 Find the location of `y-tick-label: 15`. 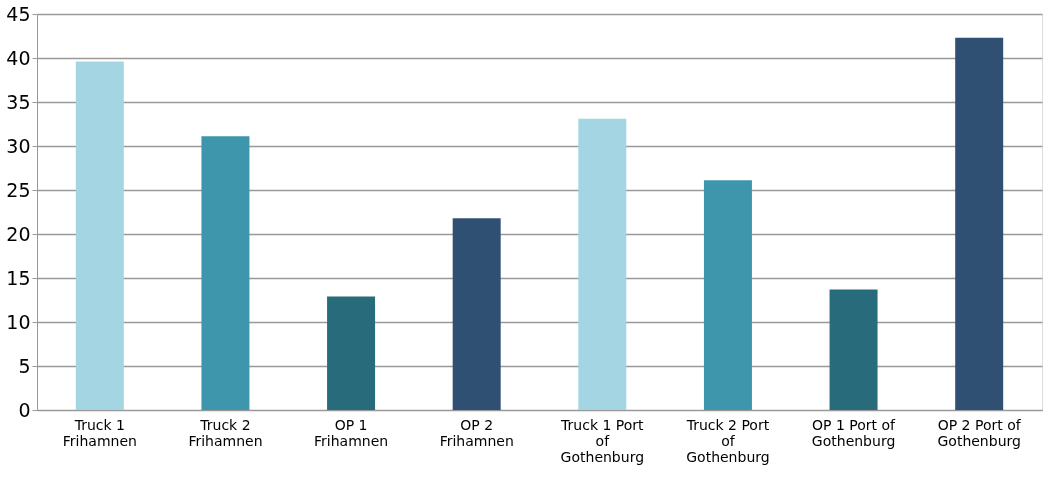

y-tick-label: 15 is located at coordinates (18, 277).